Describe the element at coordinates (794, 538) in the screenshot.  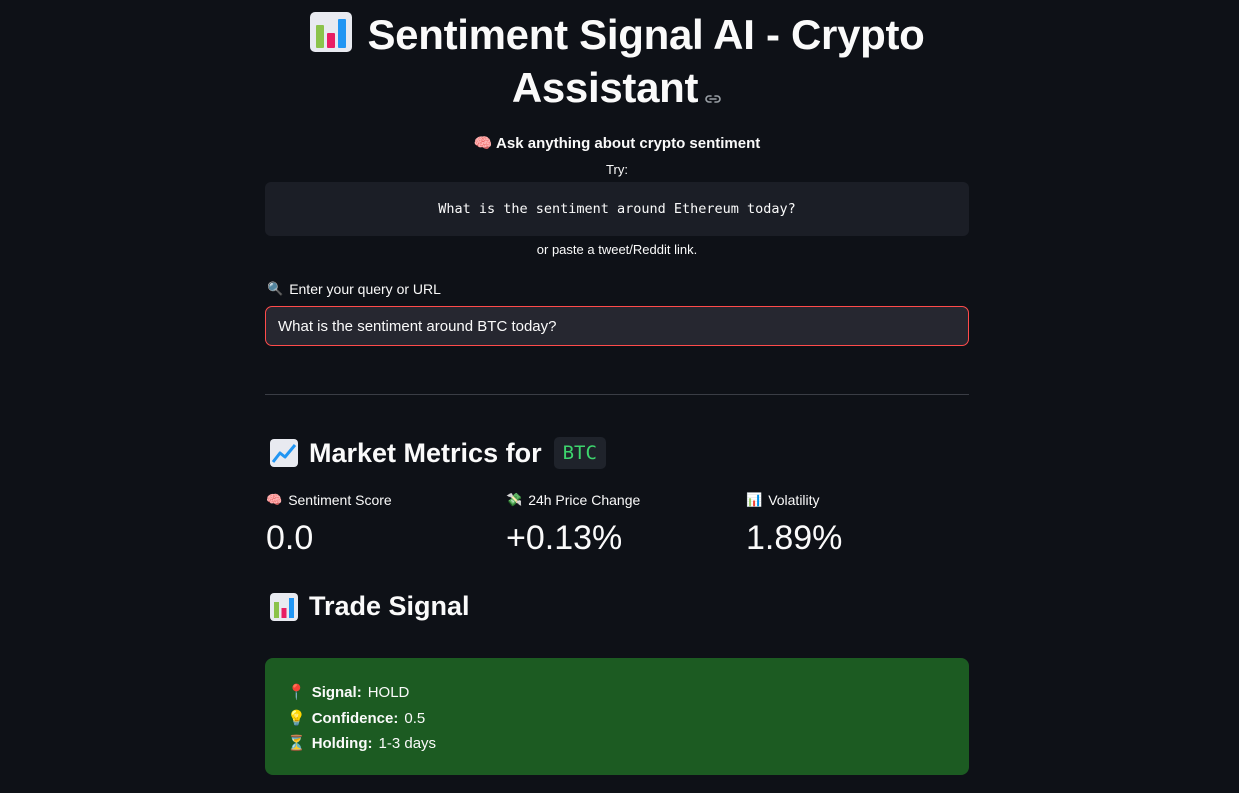
I see `metric-value: 1.89%` at that location.